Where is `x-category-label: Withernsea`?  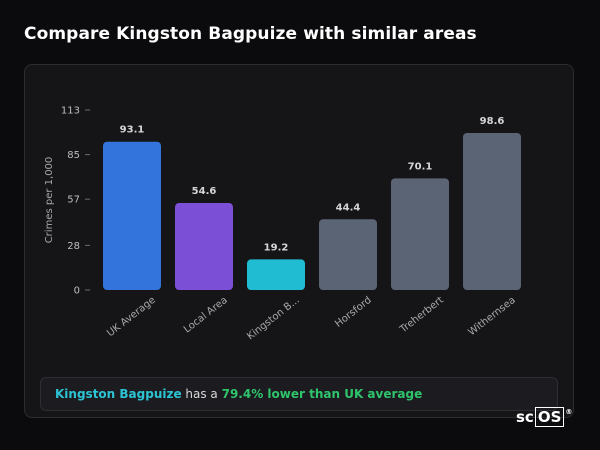 x-category-label: Withernsea is located at coordinates (491, 317).